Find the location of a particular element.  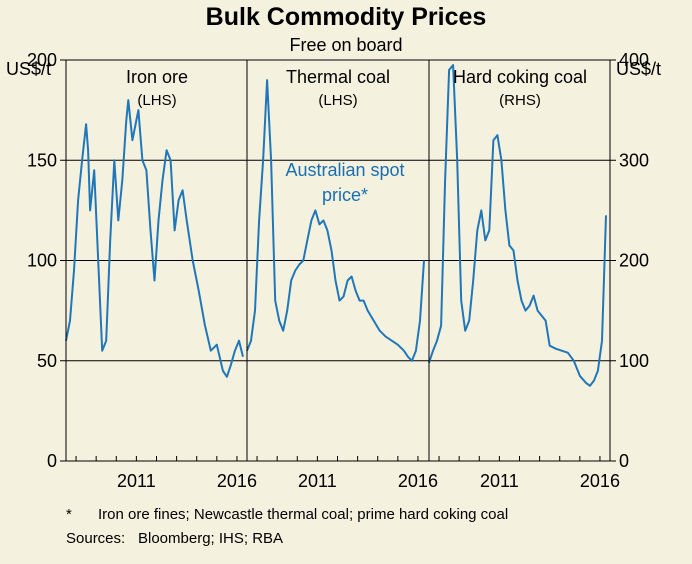

left-tick-label: 50 is located at coordinates (47, 361).